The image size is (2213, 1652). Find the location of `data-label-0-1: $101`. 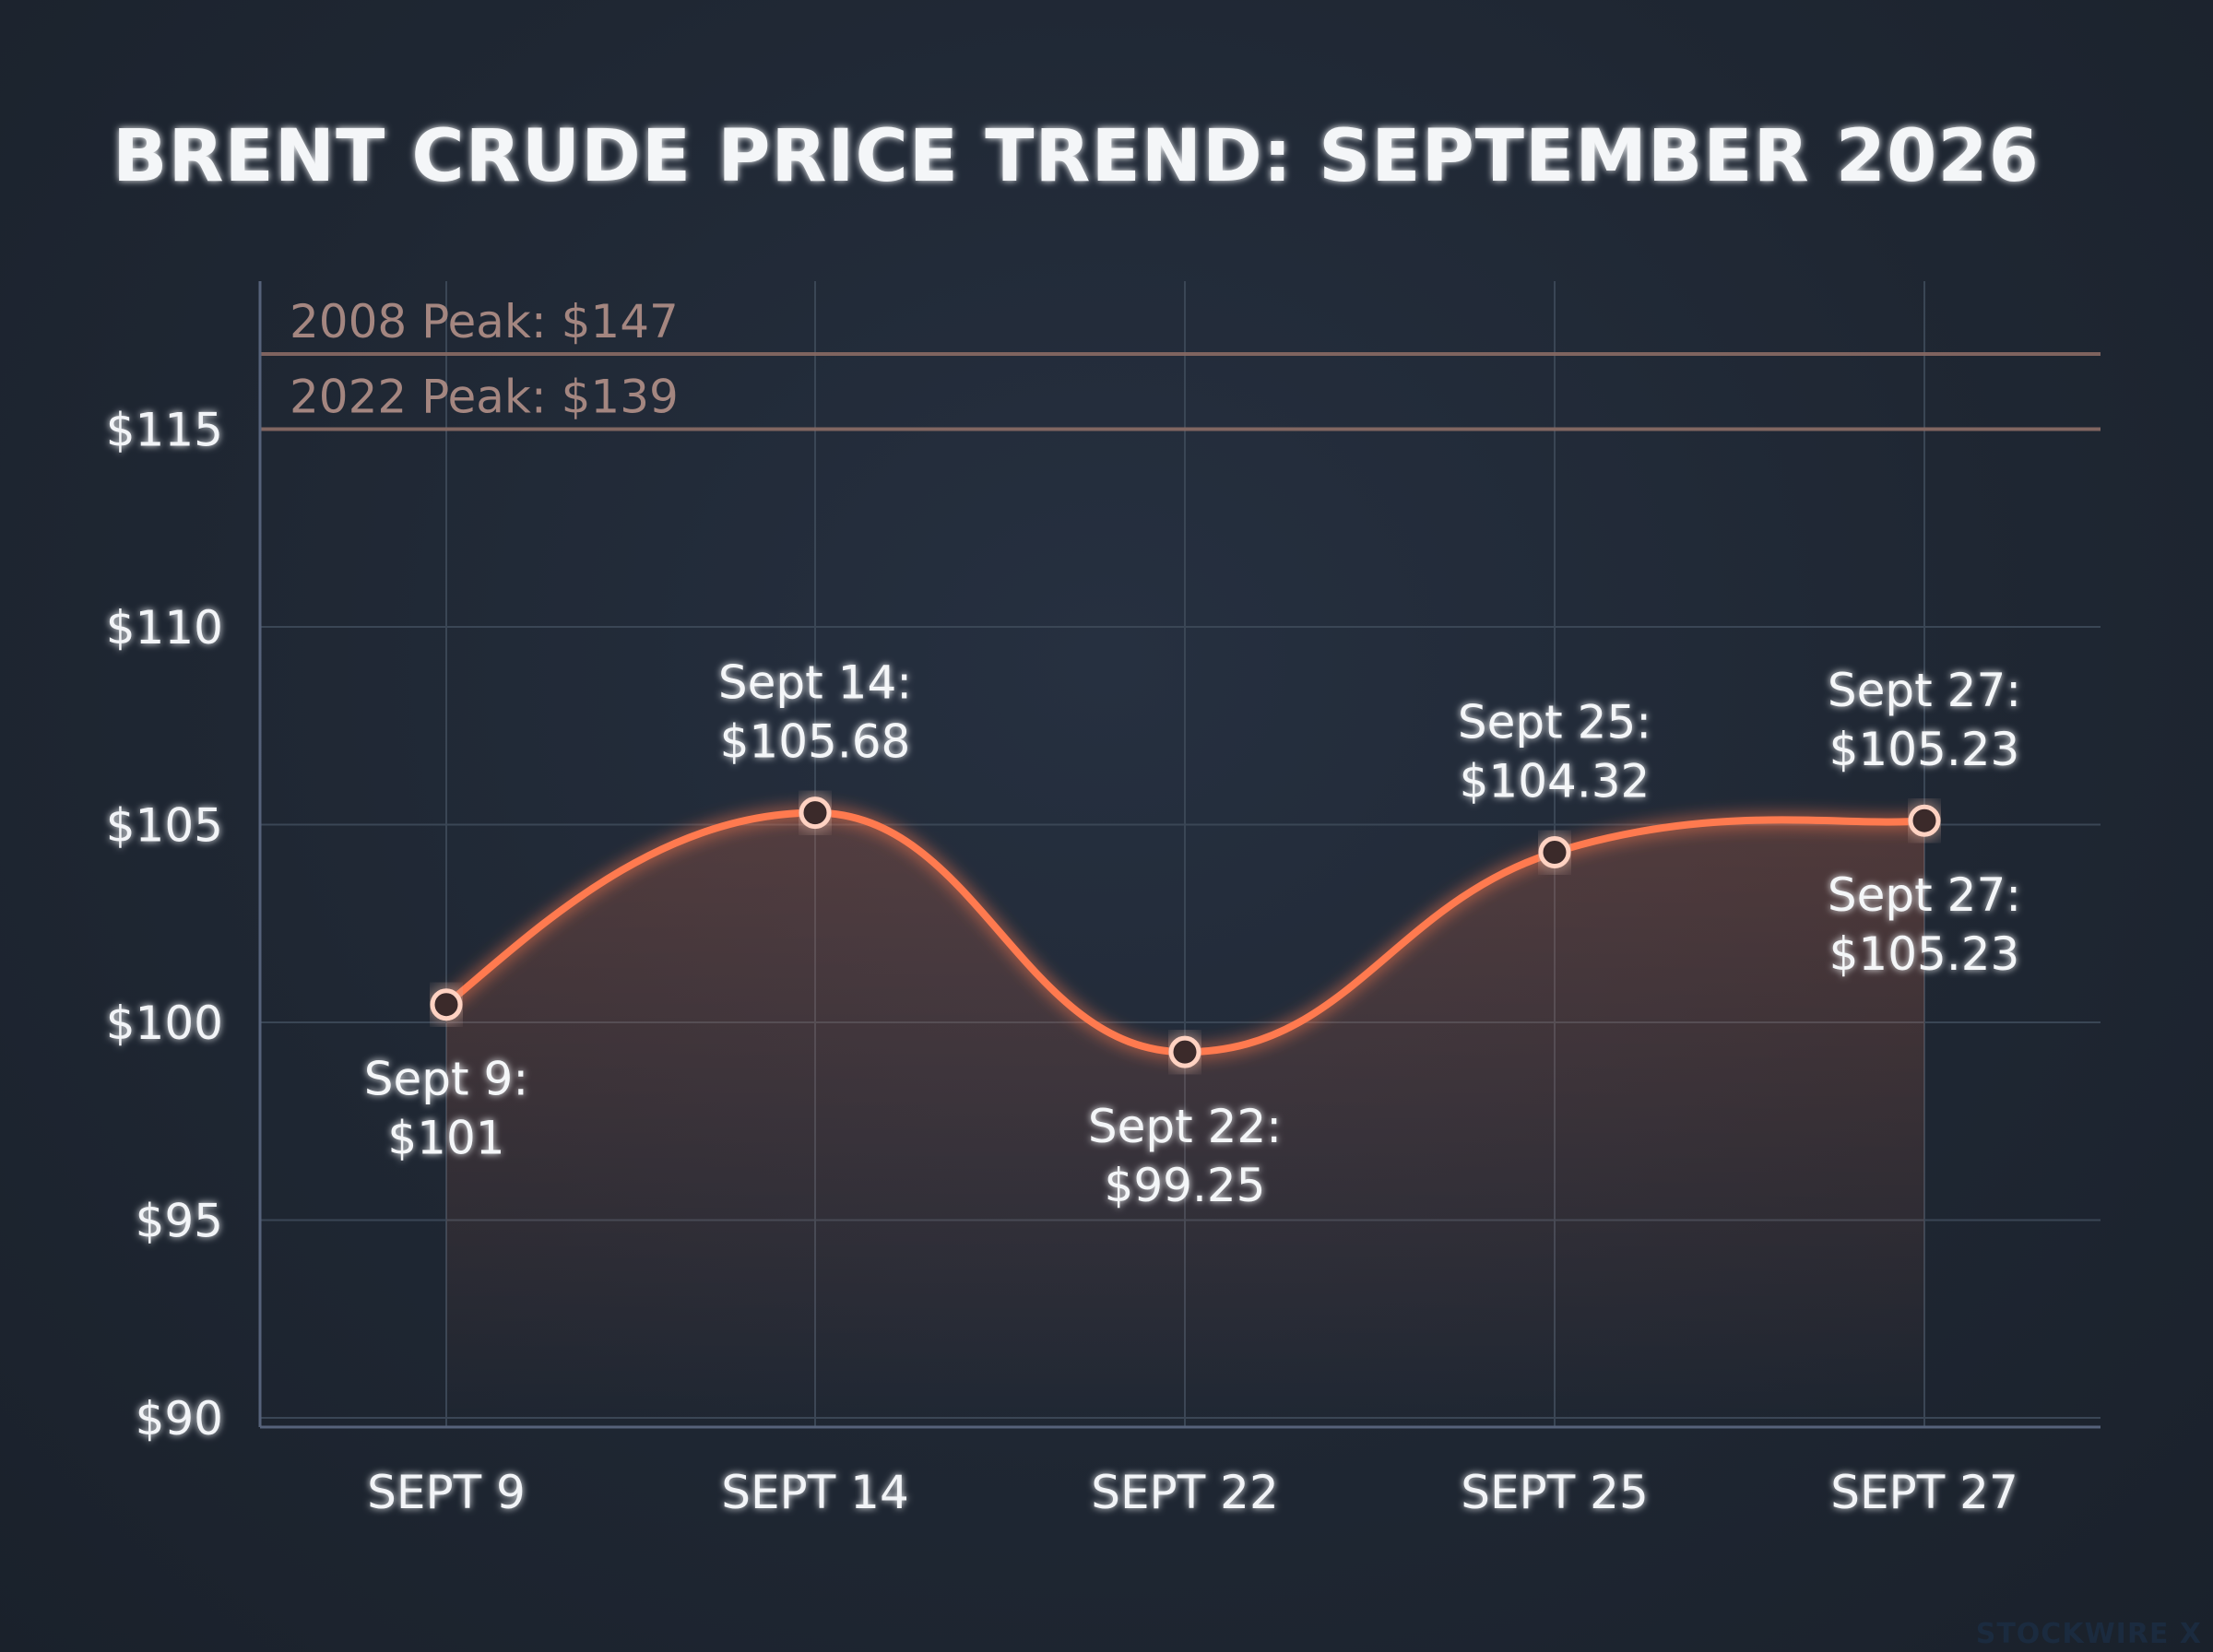

data-label-0-1: $101 is located at coordinates (445, 1138).